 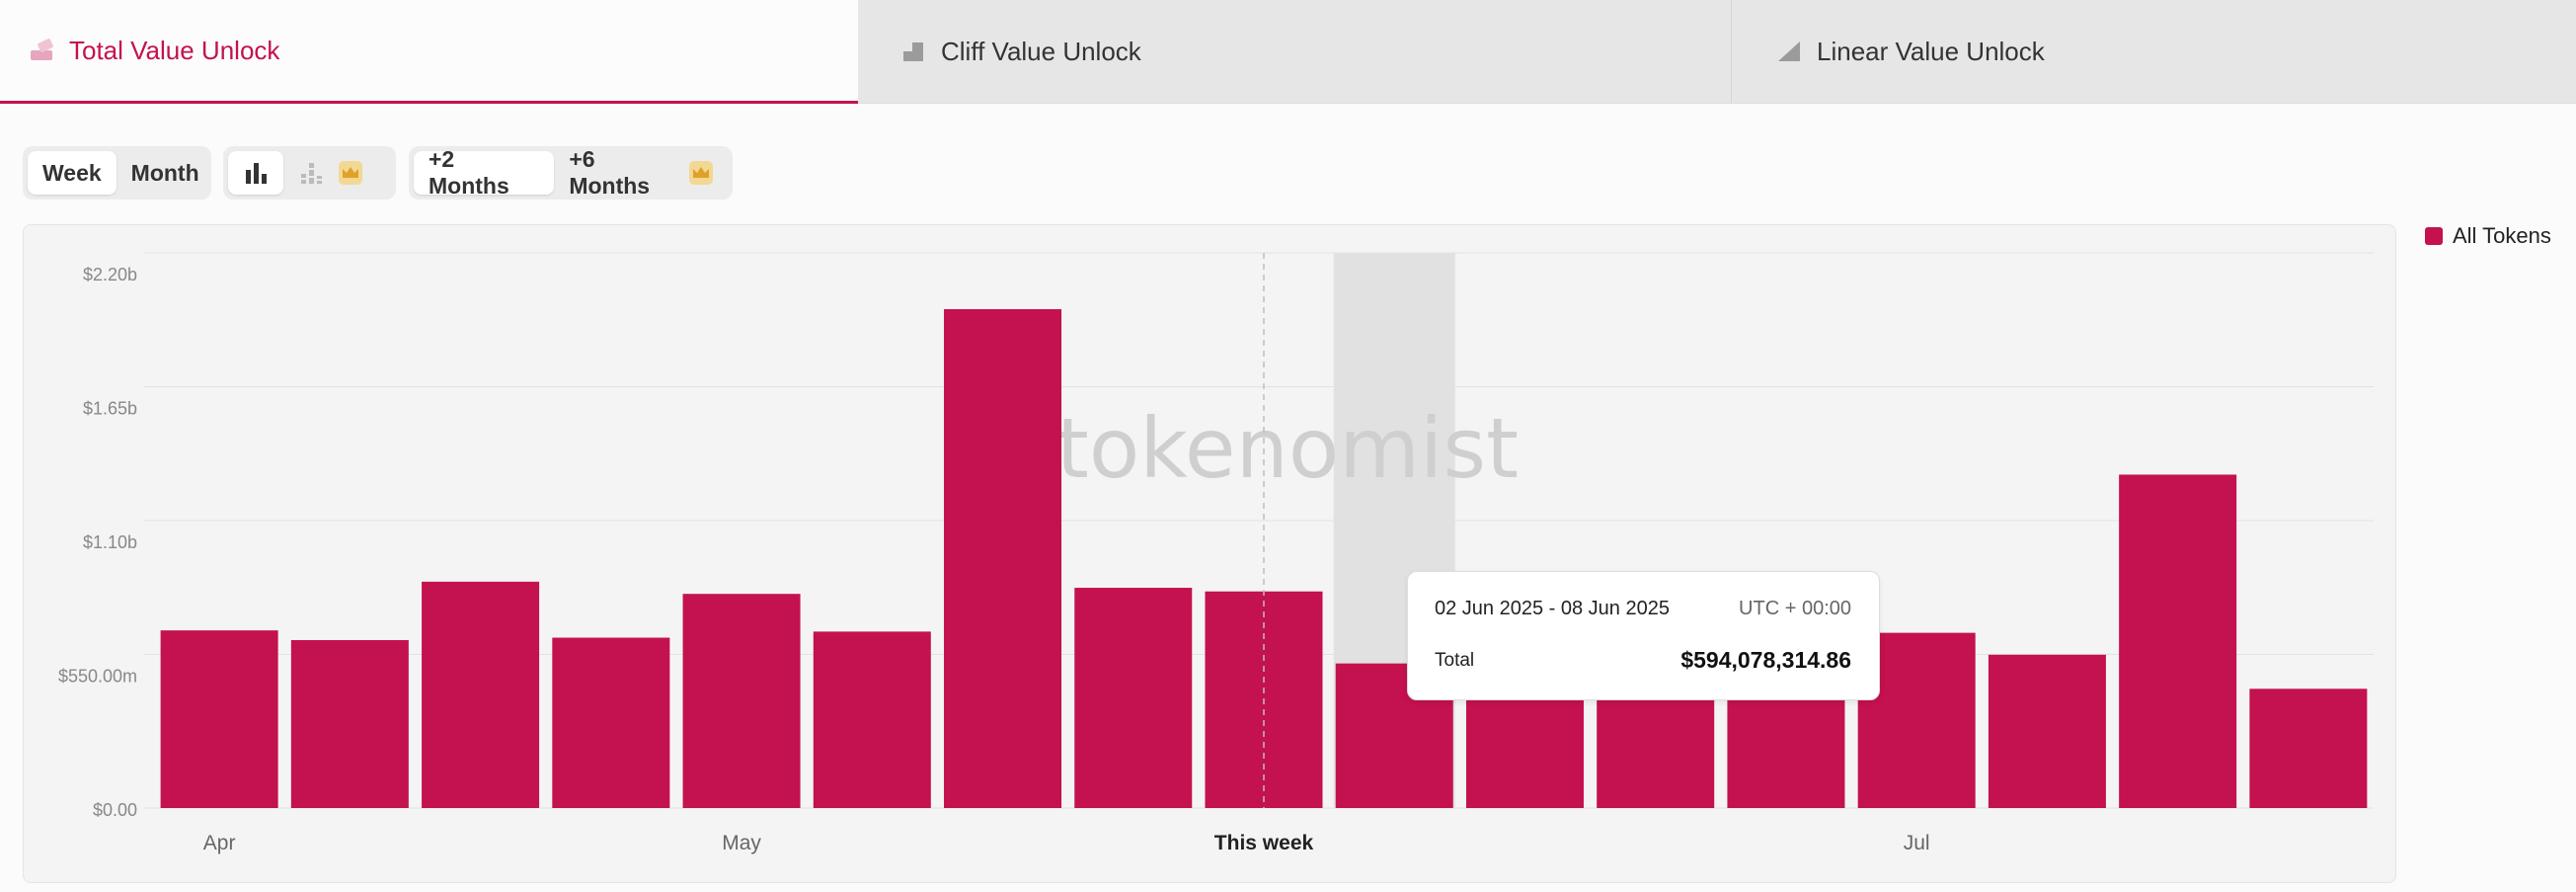 I want to click on linear-unlock-icon, so click(x=1789, y=51).